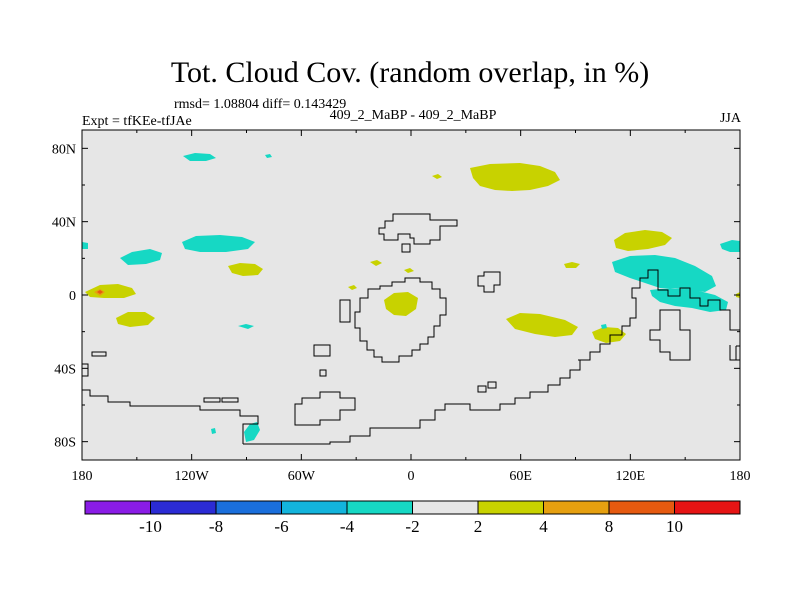 This screenshot has height=600, width=800. What do you see at coordinates (85, 245) in the screenshot?
I see `negative-anomaly-dateline-west` at bounding box center [85, 245].